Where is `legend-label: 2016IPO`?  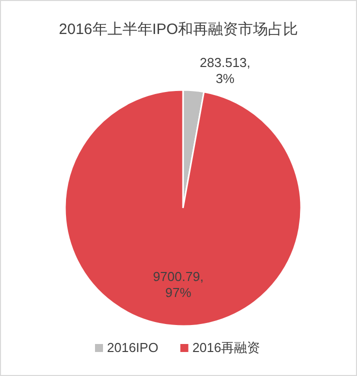 legend-label: 2016IPO is located at coordinates (132, 347).